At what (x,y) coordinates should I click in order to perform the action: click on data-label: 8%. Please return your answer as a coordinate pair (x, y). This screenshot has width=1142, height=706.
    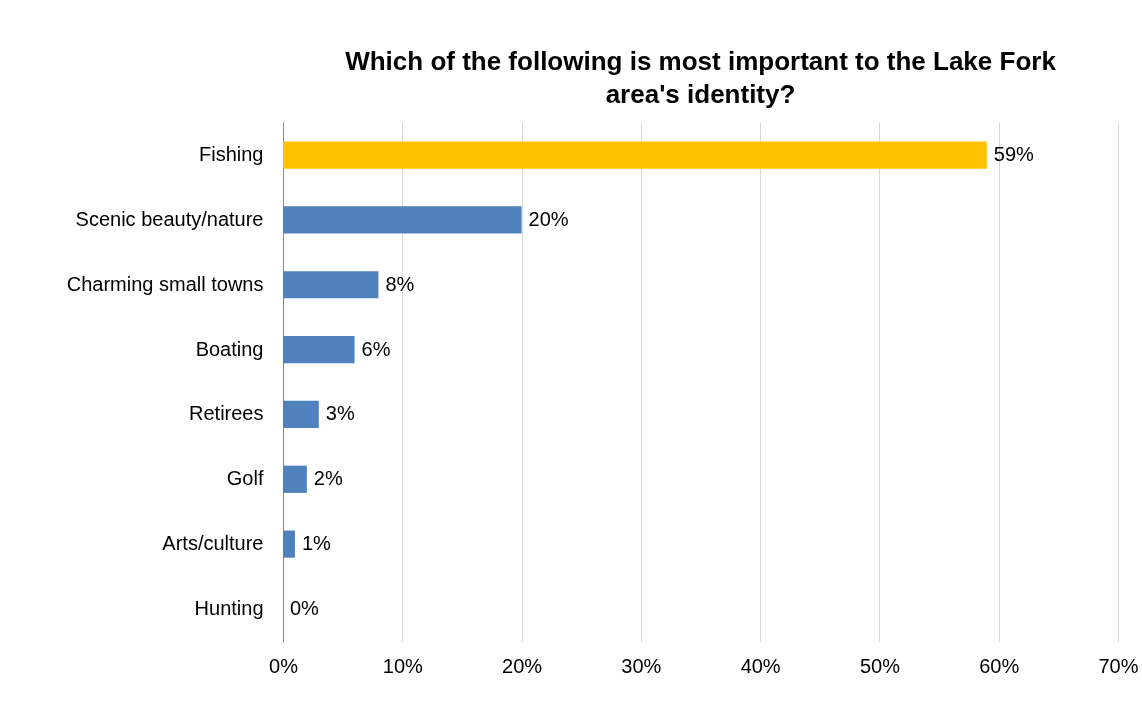
    Looking at the image, I should click on (400, 283).